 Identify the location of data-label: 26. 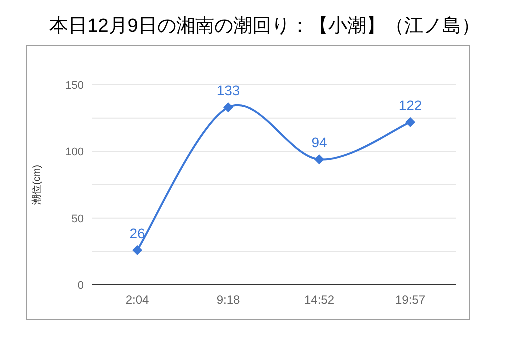
(138, 233).